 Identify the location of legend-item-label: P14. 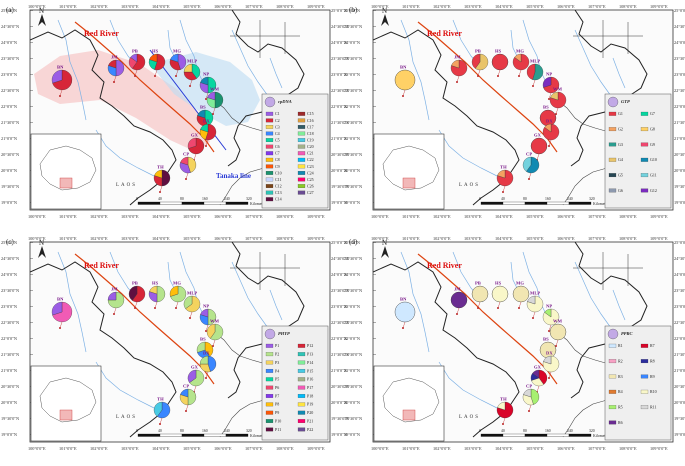
(310, 362).